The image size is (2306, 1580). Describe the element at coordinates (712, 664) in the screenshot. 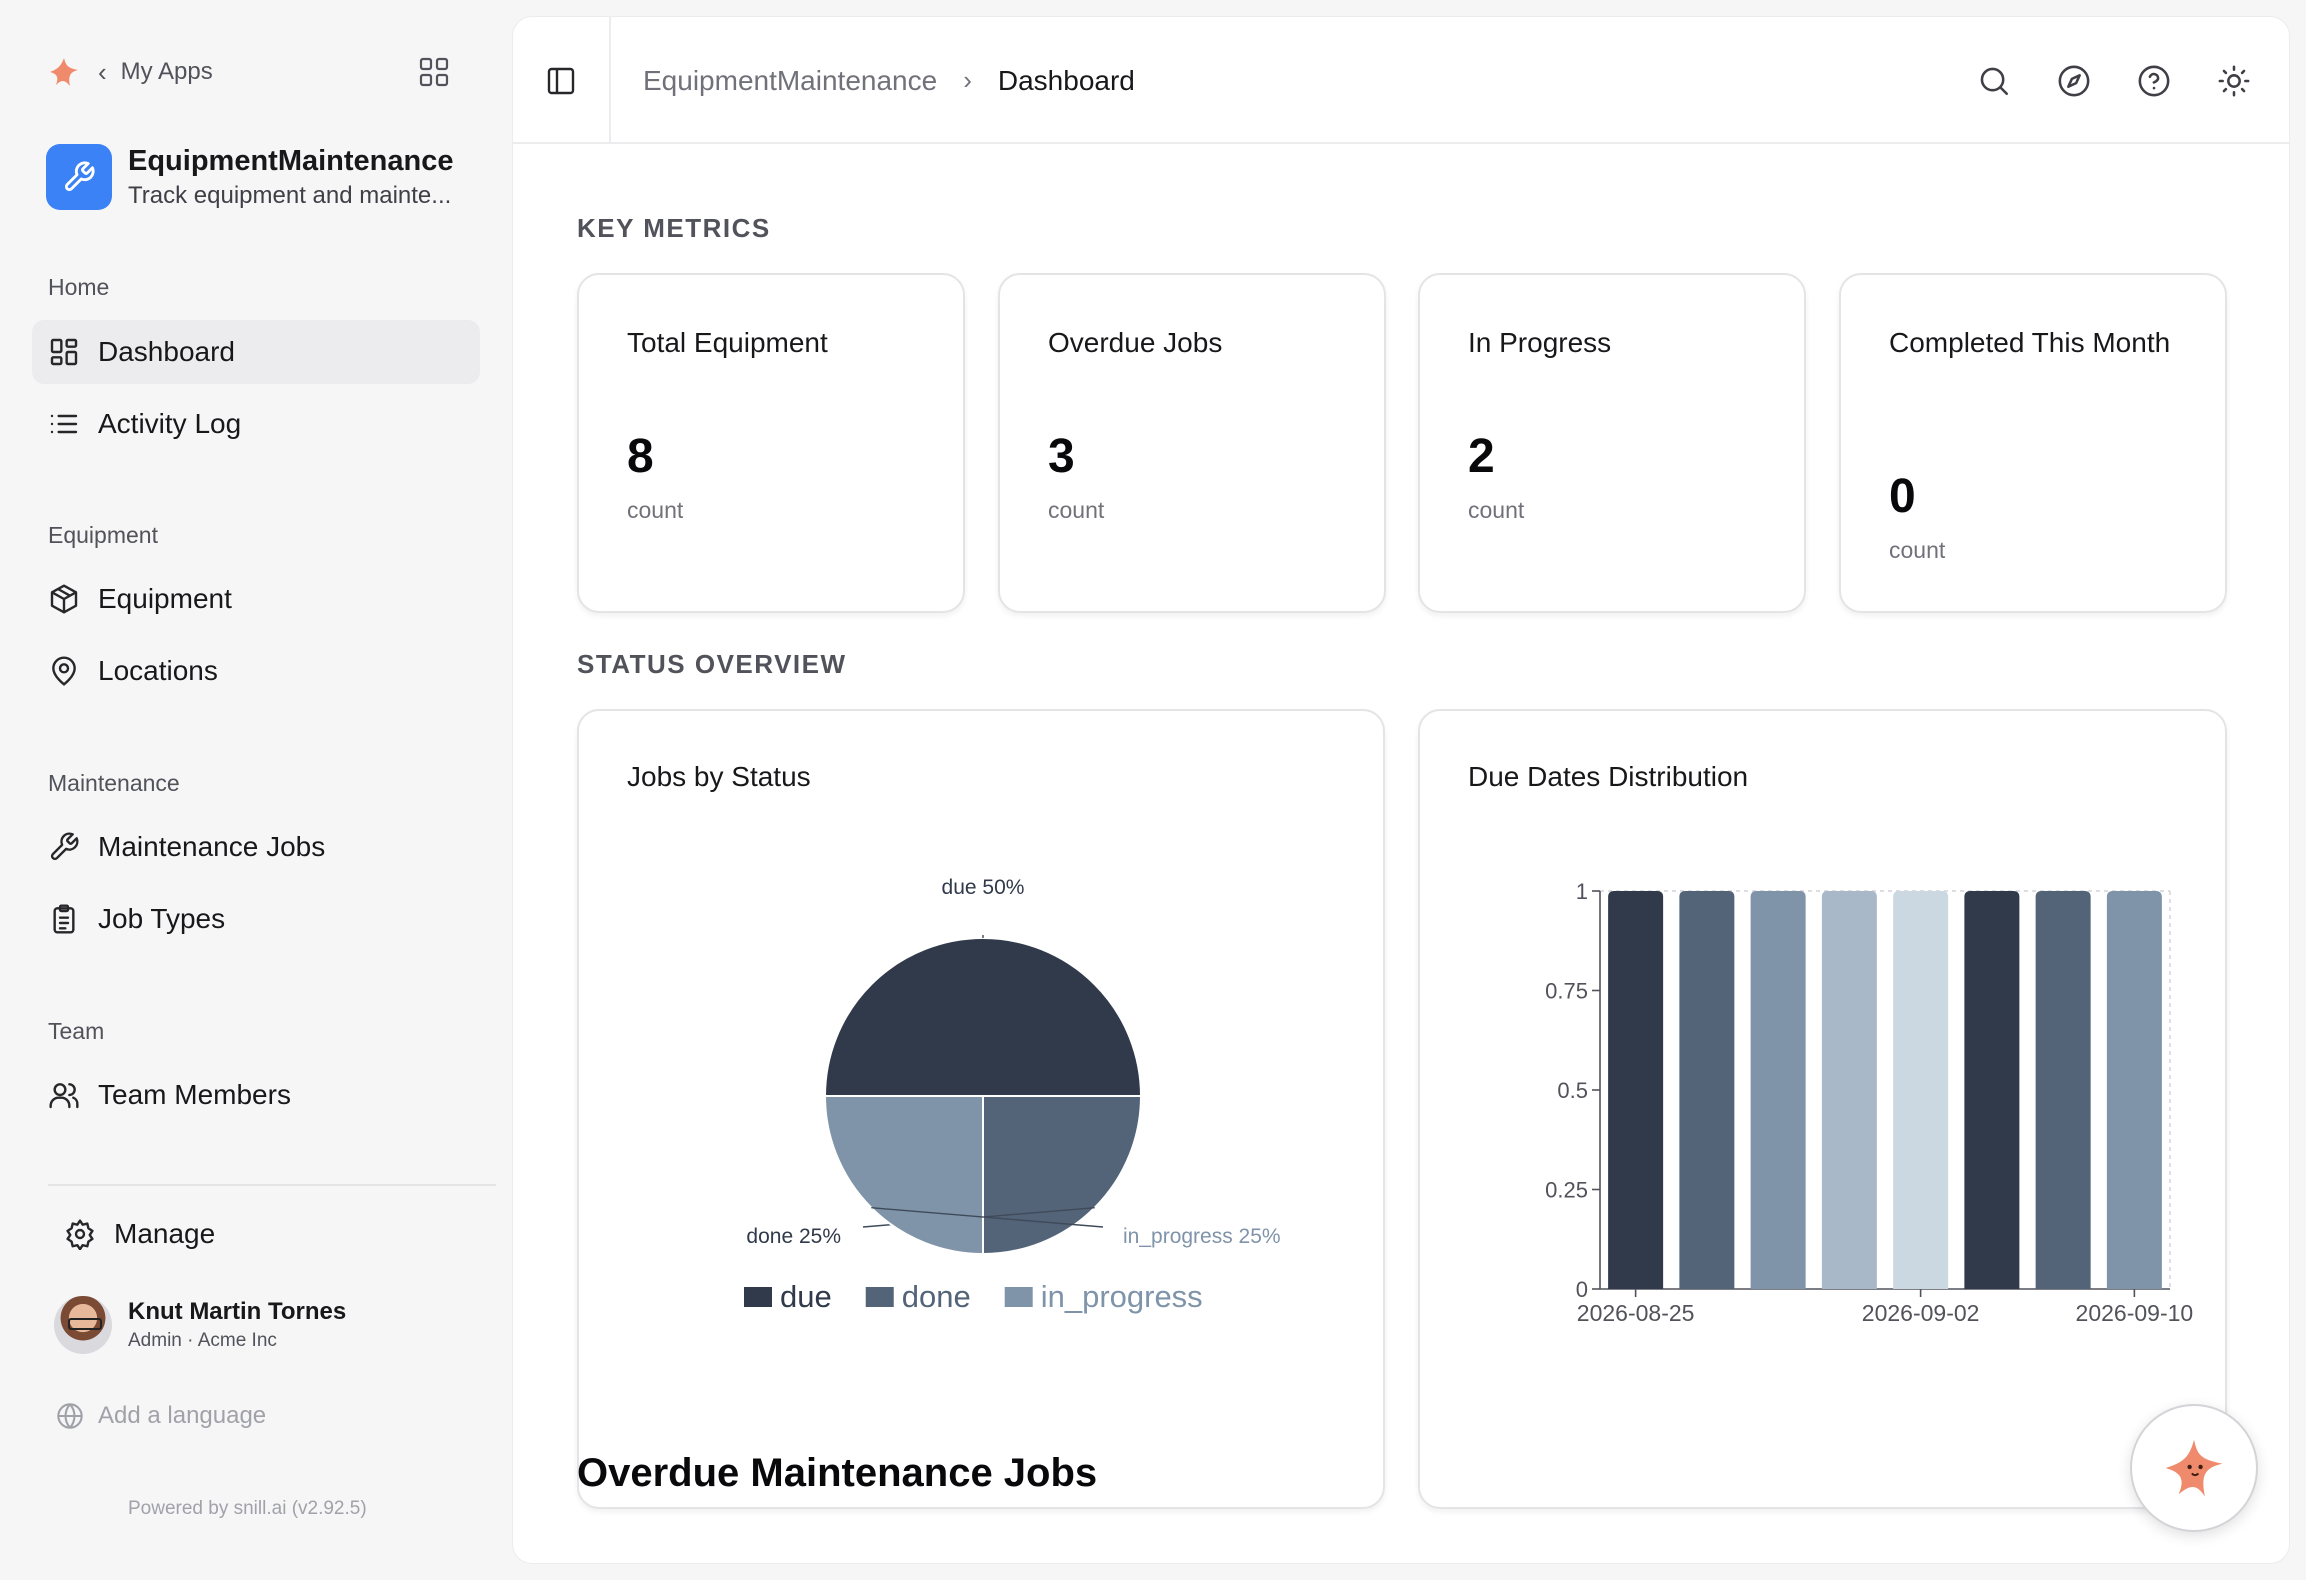

I see `status-overview-title: STATUS OVERVIEW` at that location.